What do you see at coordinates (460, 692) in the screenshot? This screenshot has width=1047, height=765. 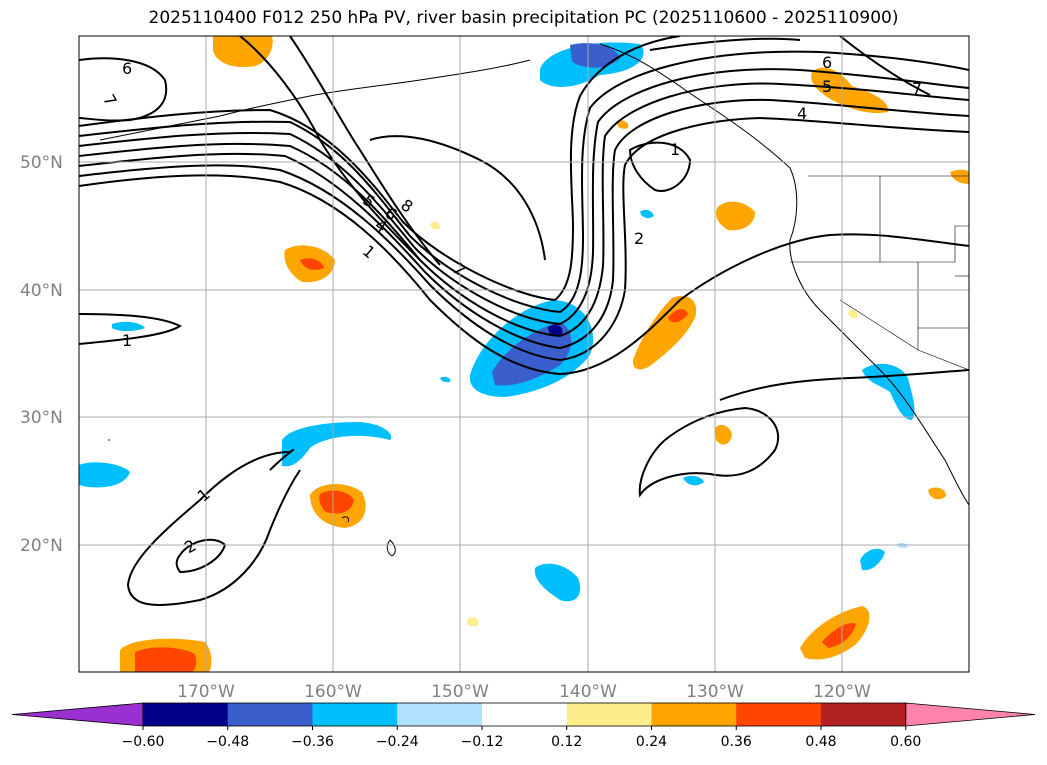 I see `lon-label: 150°W` at bounding box center [460, 692].